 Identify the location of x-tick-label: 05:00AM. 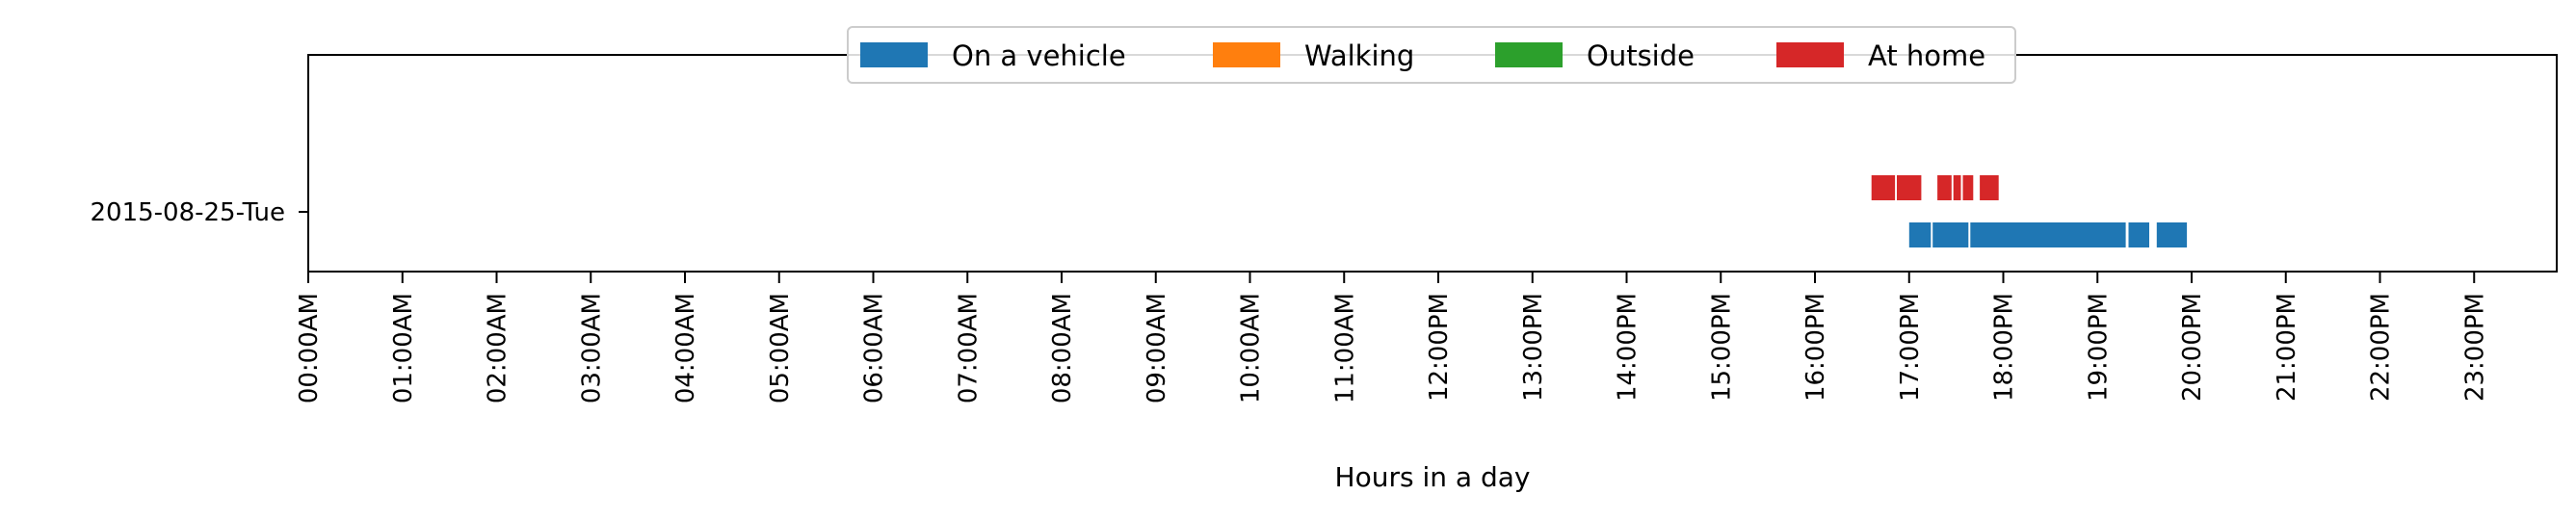
(781, 348).